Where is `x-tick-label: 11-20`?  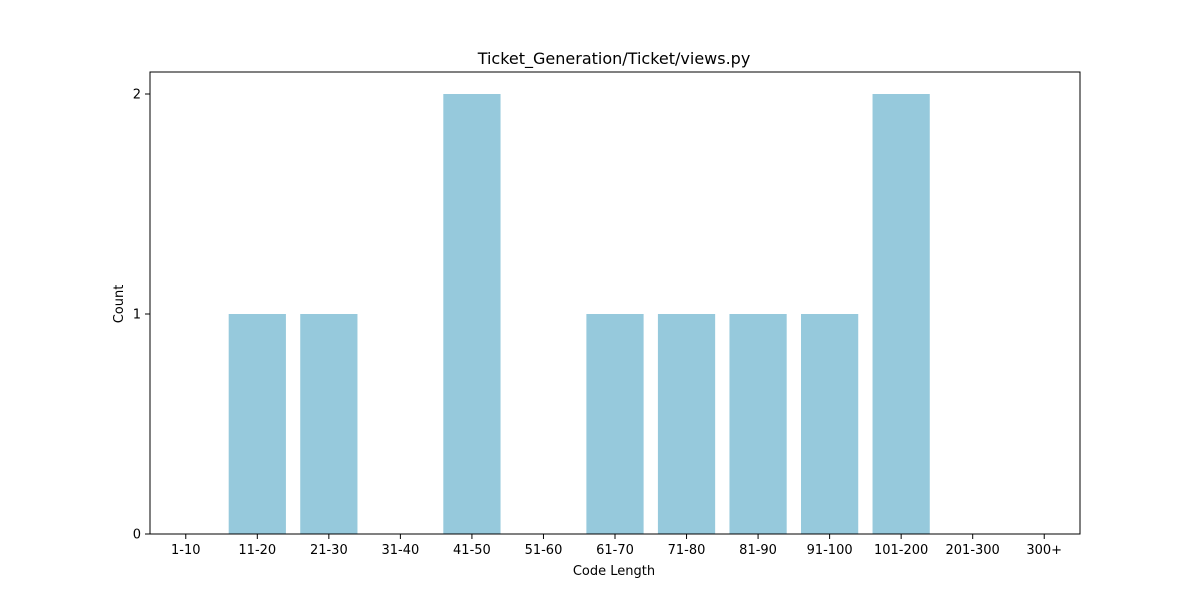 x-tick-label: 11-20 is located at coordinates (257, 550).